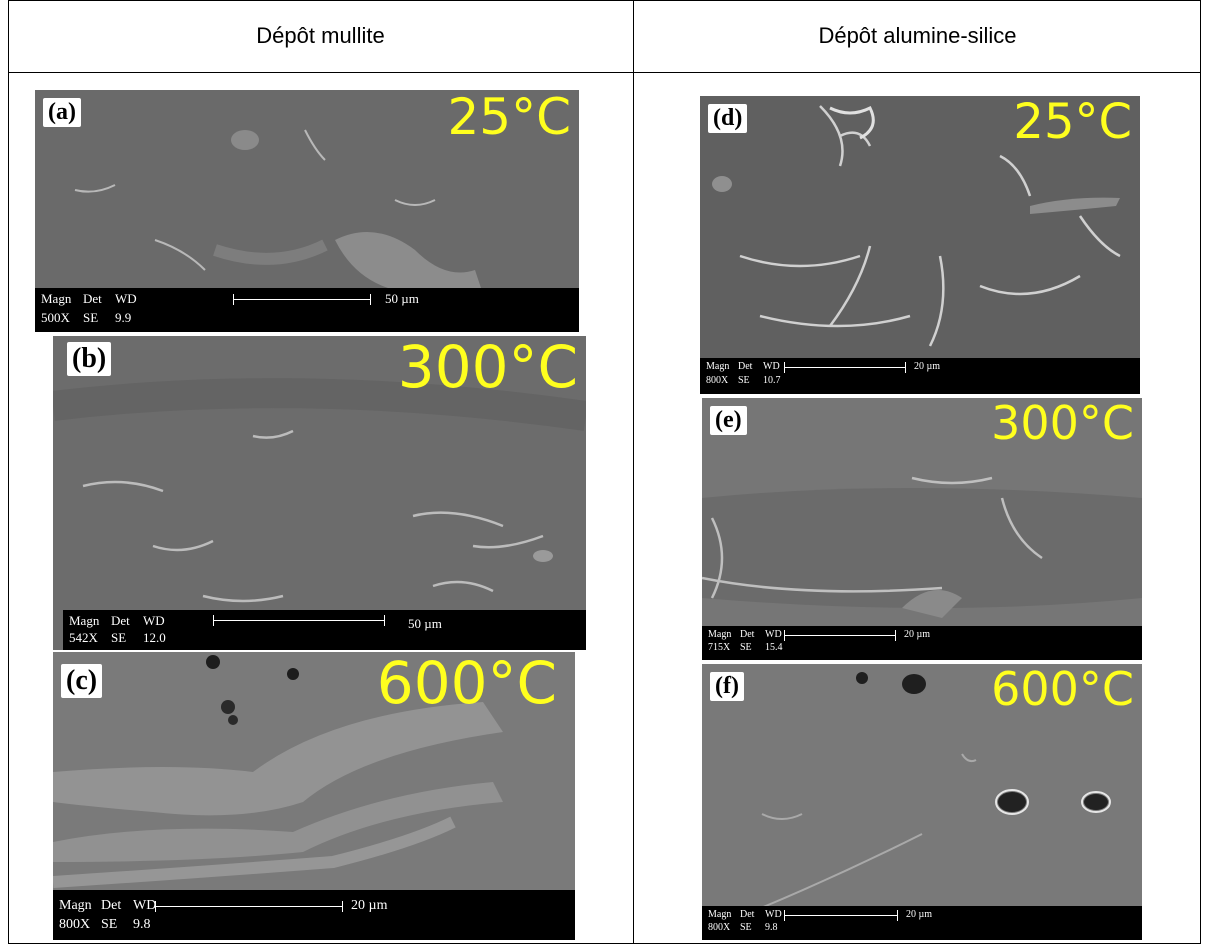 This screenshot has height=948, width=1216. I want to click on scale-label-a: 50 µm, so click(402, 298).